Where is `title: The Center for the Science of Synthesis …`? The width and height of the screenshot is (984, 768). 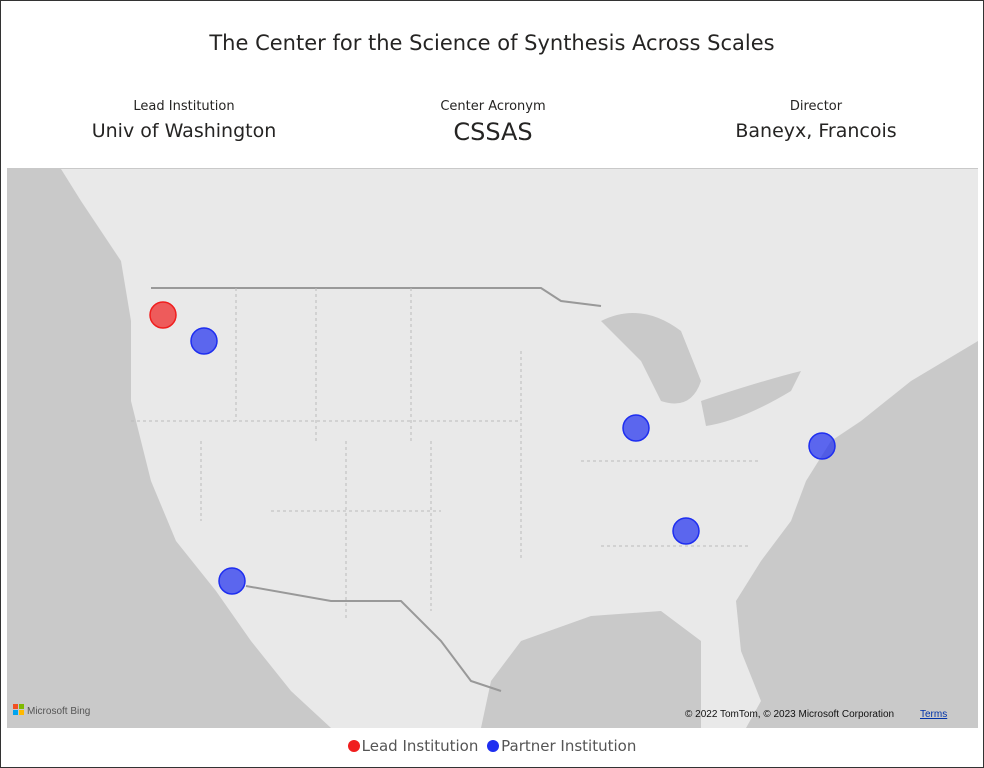 title: The Center for the Science of Synthesis … is located at coordinates (492, 43).